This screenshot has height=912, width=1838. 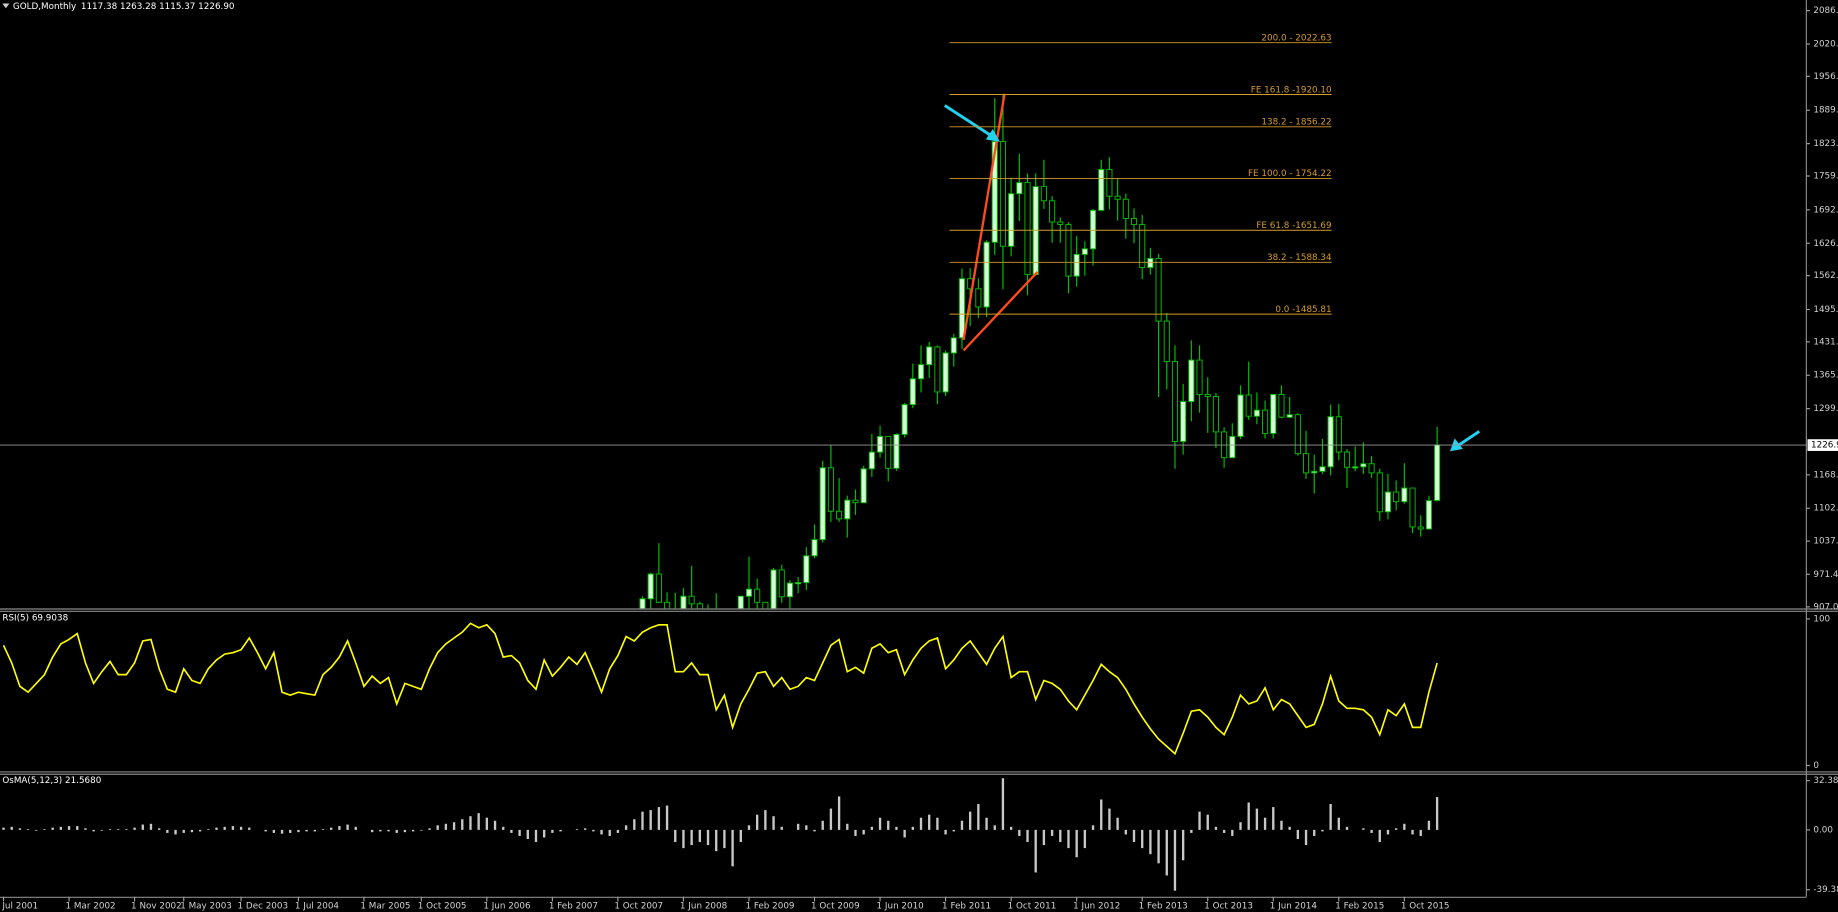 What do you see at coordinates (1816, 766) in the screenshot?
I see `y-tick-label: 0` at bounding box center [1816, 766].